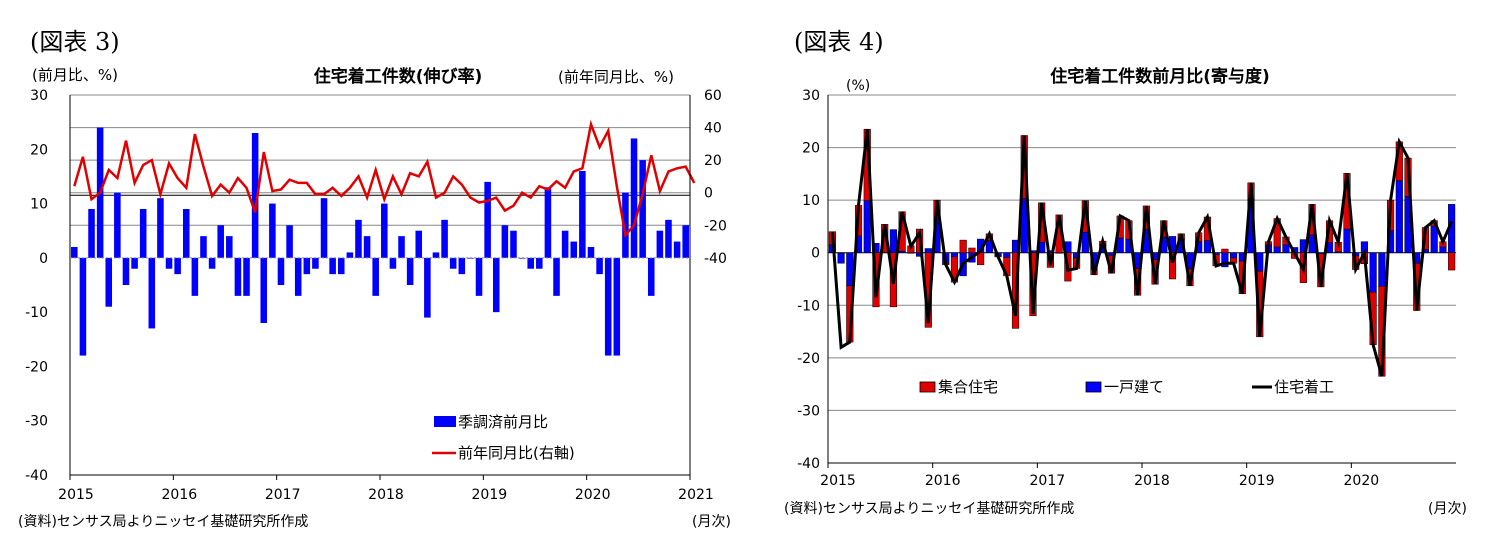 The height and width of the screenshot is (560, 1512). Describe the element at coordinates (808, 464) in the screenshot. I see `y-tick-label: -40` at that location.